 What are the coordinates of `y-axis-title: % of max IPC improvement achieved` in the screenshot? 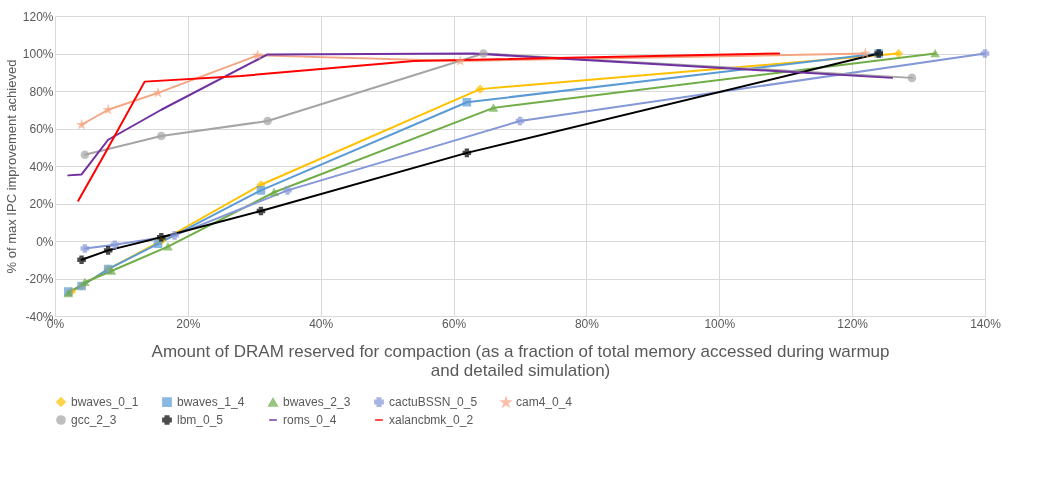 It's located at (11, 166).